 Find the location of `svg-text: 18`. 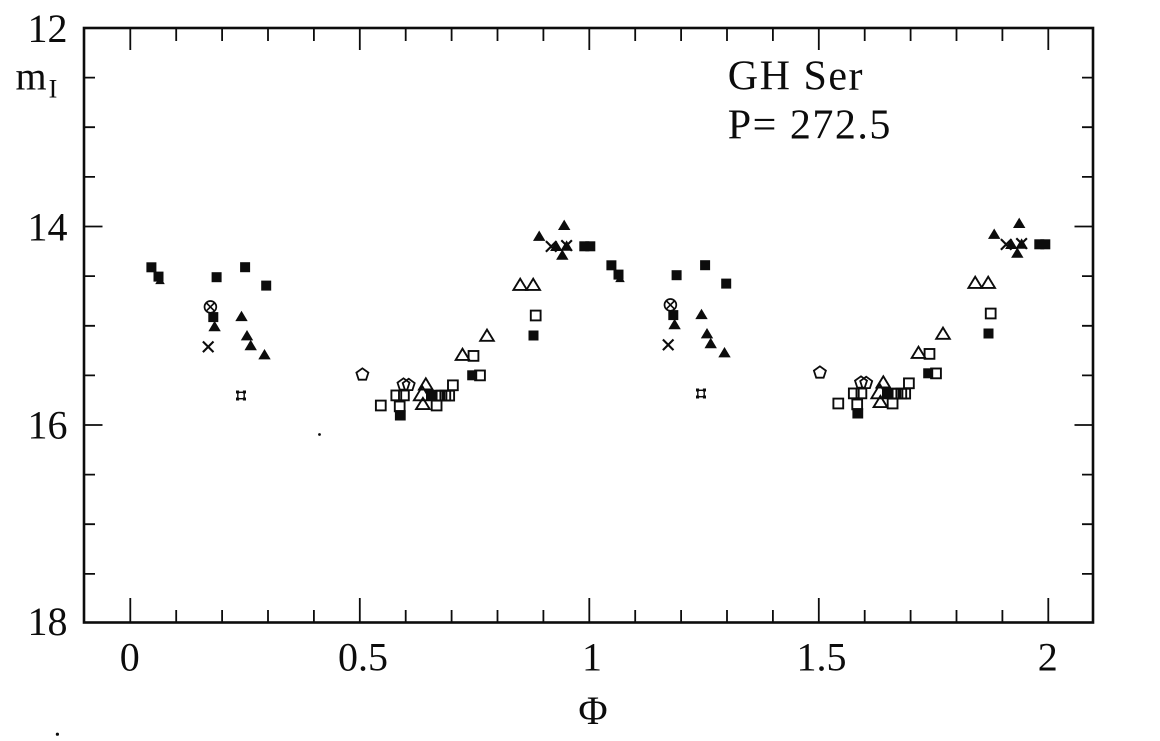

svg-text: 18 is located at coordinates (48, 621).